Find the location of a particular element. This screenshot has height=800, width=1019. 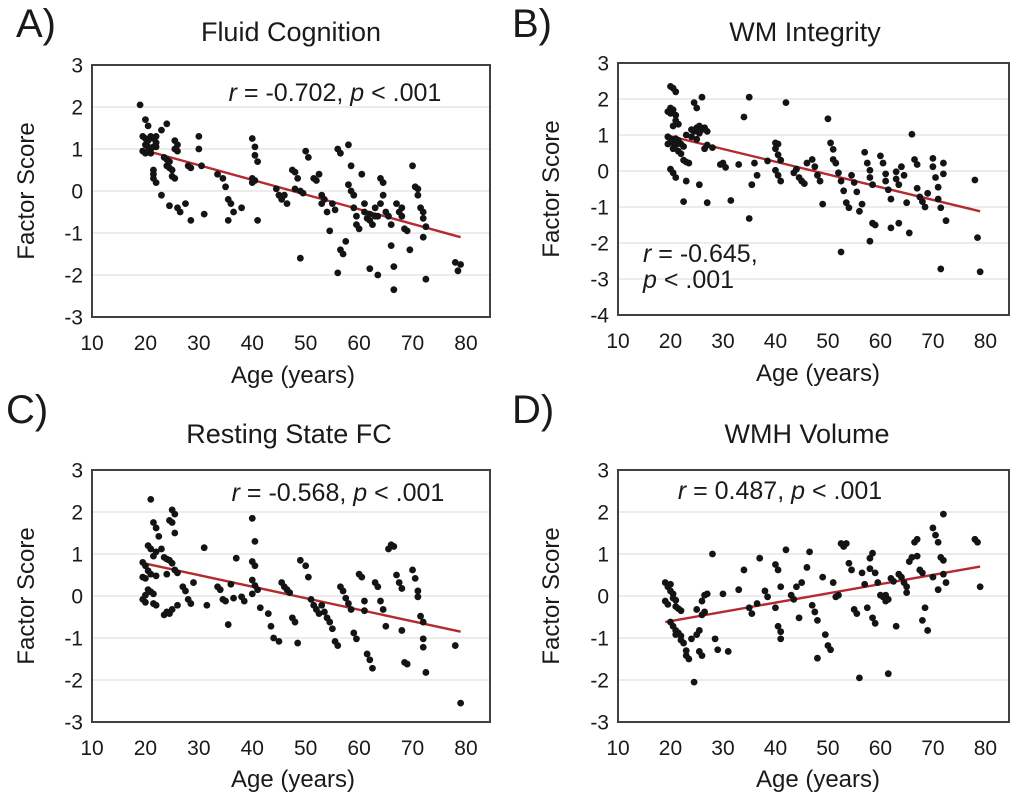

y-tick-label: 0 is located at coordinates (77, 596).